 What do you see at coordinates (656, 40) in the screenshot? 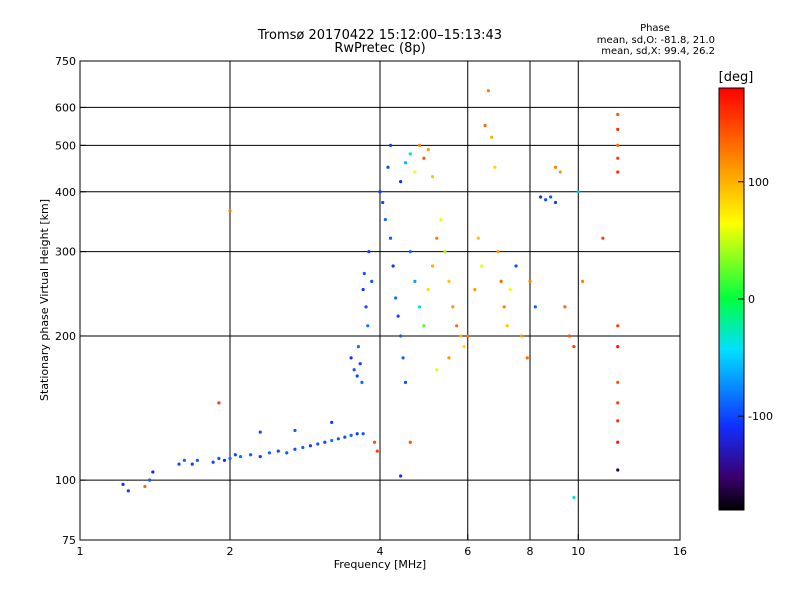
I see `phase-legend-o: mean, sd,O: -81.8, 21.0` at bounding box center [656, 40].